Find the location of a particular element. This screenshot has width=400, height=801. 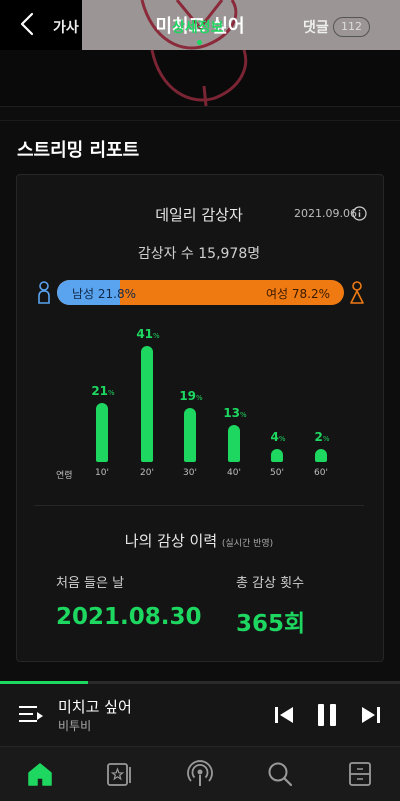

nav-library is located at coordinates (119, 774).